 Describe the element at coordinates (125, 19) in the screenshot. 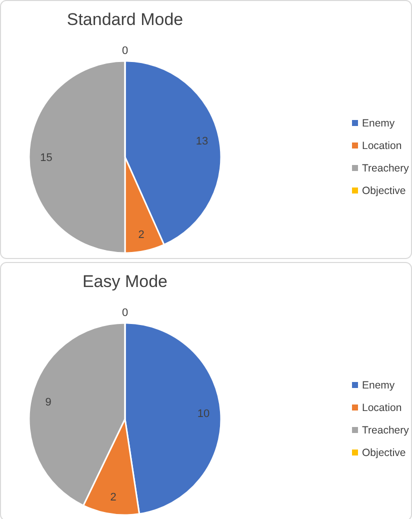

I see `chart-title: Standard Mode` at that location.